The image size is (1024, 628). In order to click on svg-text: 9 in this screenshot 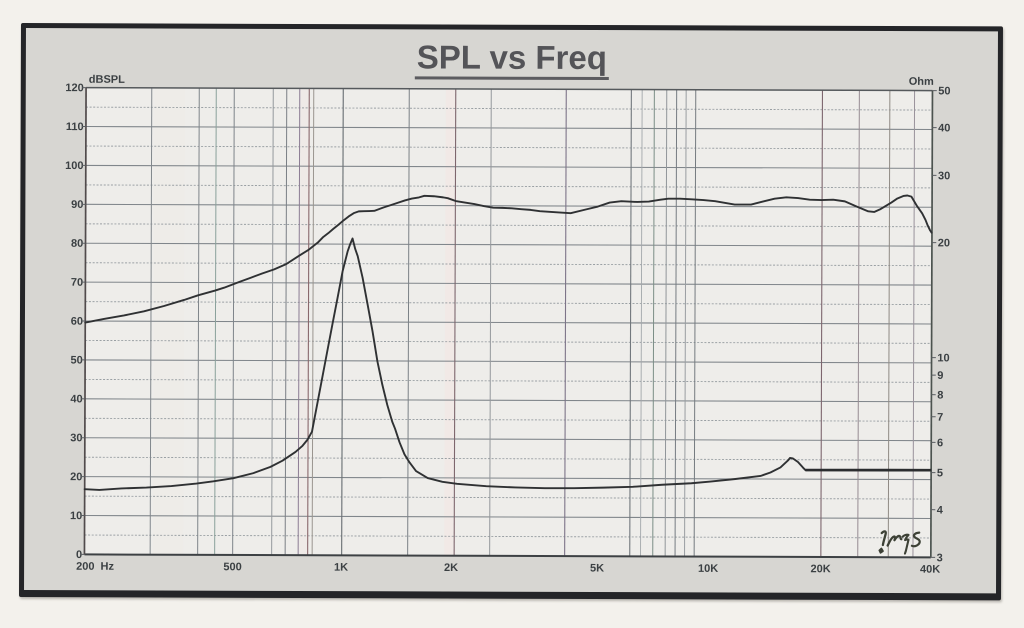, I will do `click(940, 376)`.